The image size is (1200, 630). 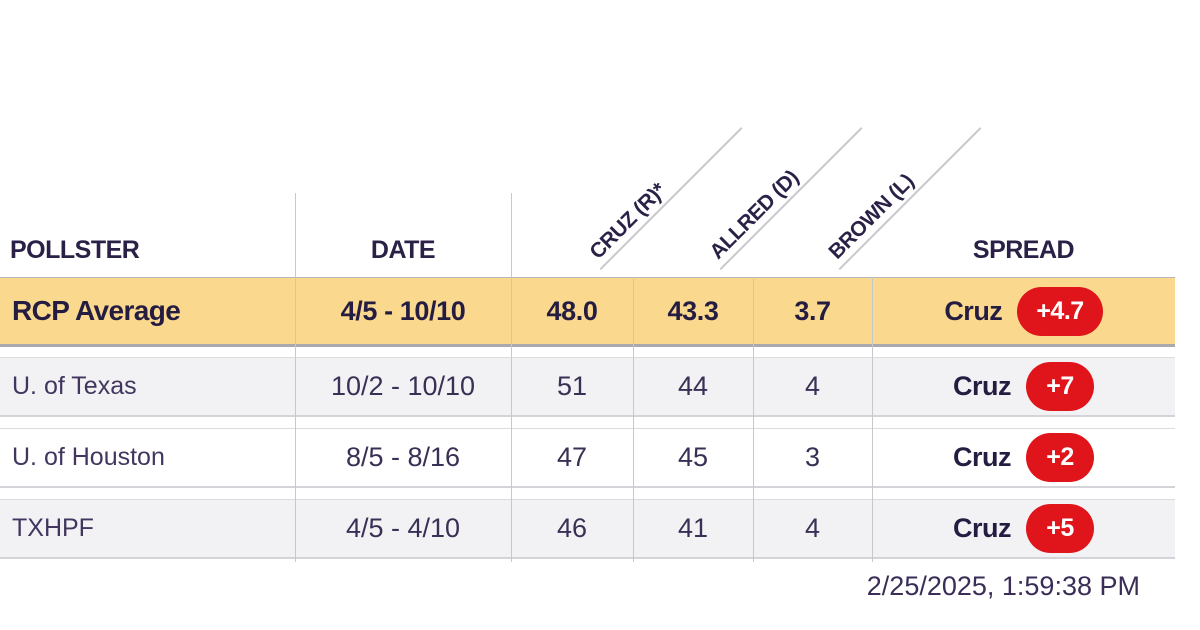 I want to click on table-row-u-of-texas: U. of Texas 10/2 - 10/10 51 44 4 Cruz +7, so click(x=587, y=387).